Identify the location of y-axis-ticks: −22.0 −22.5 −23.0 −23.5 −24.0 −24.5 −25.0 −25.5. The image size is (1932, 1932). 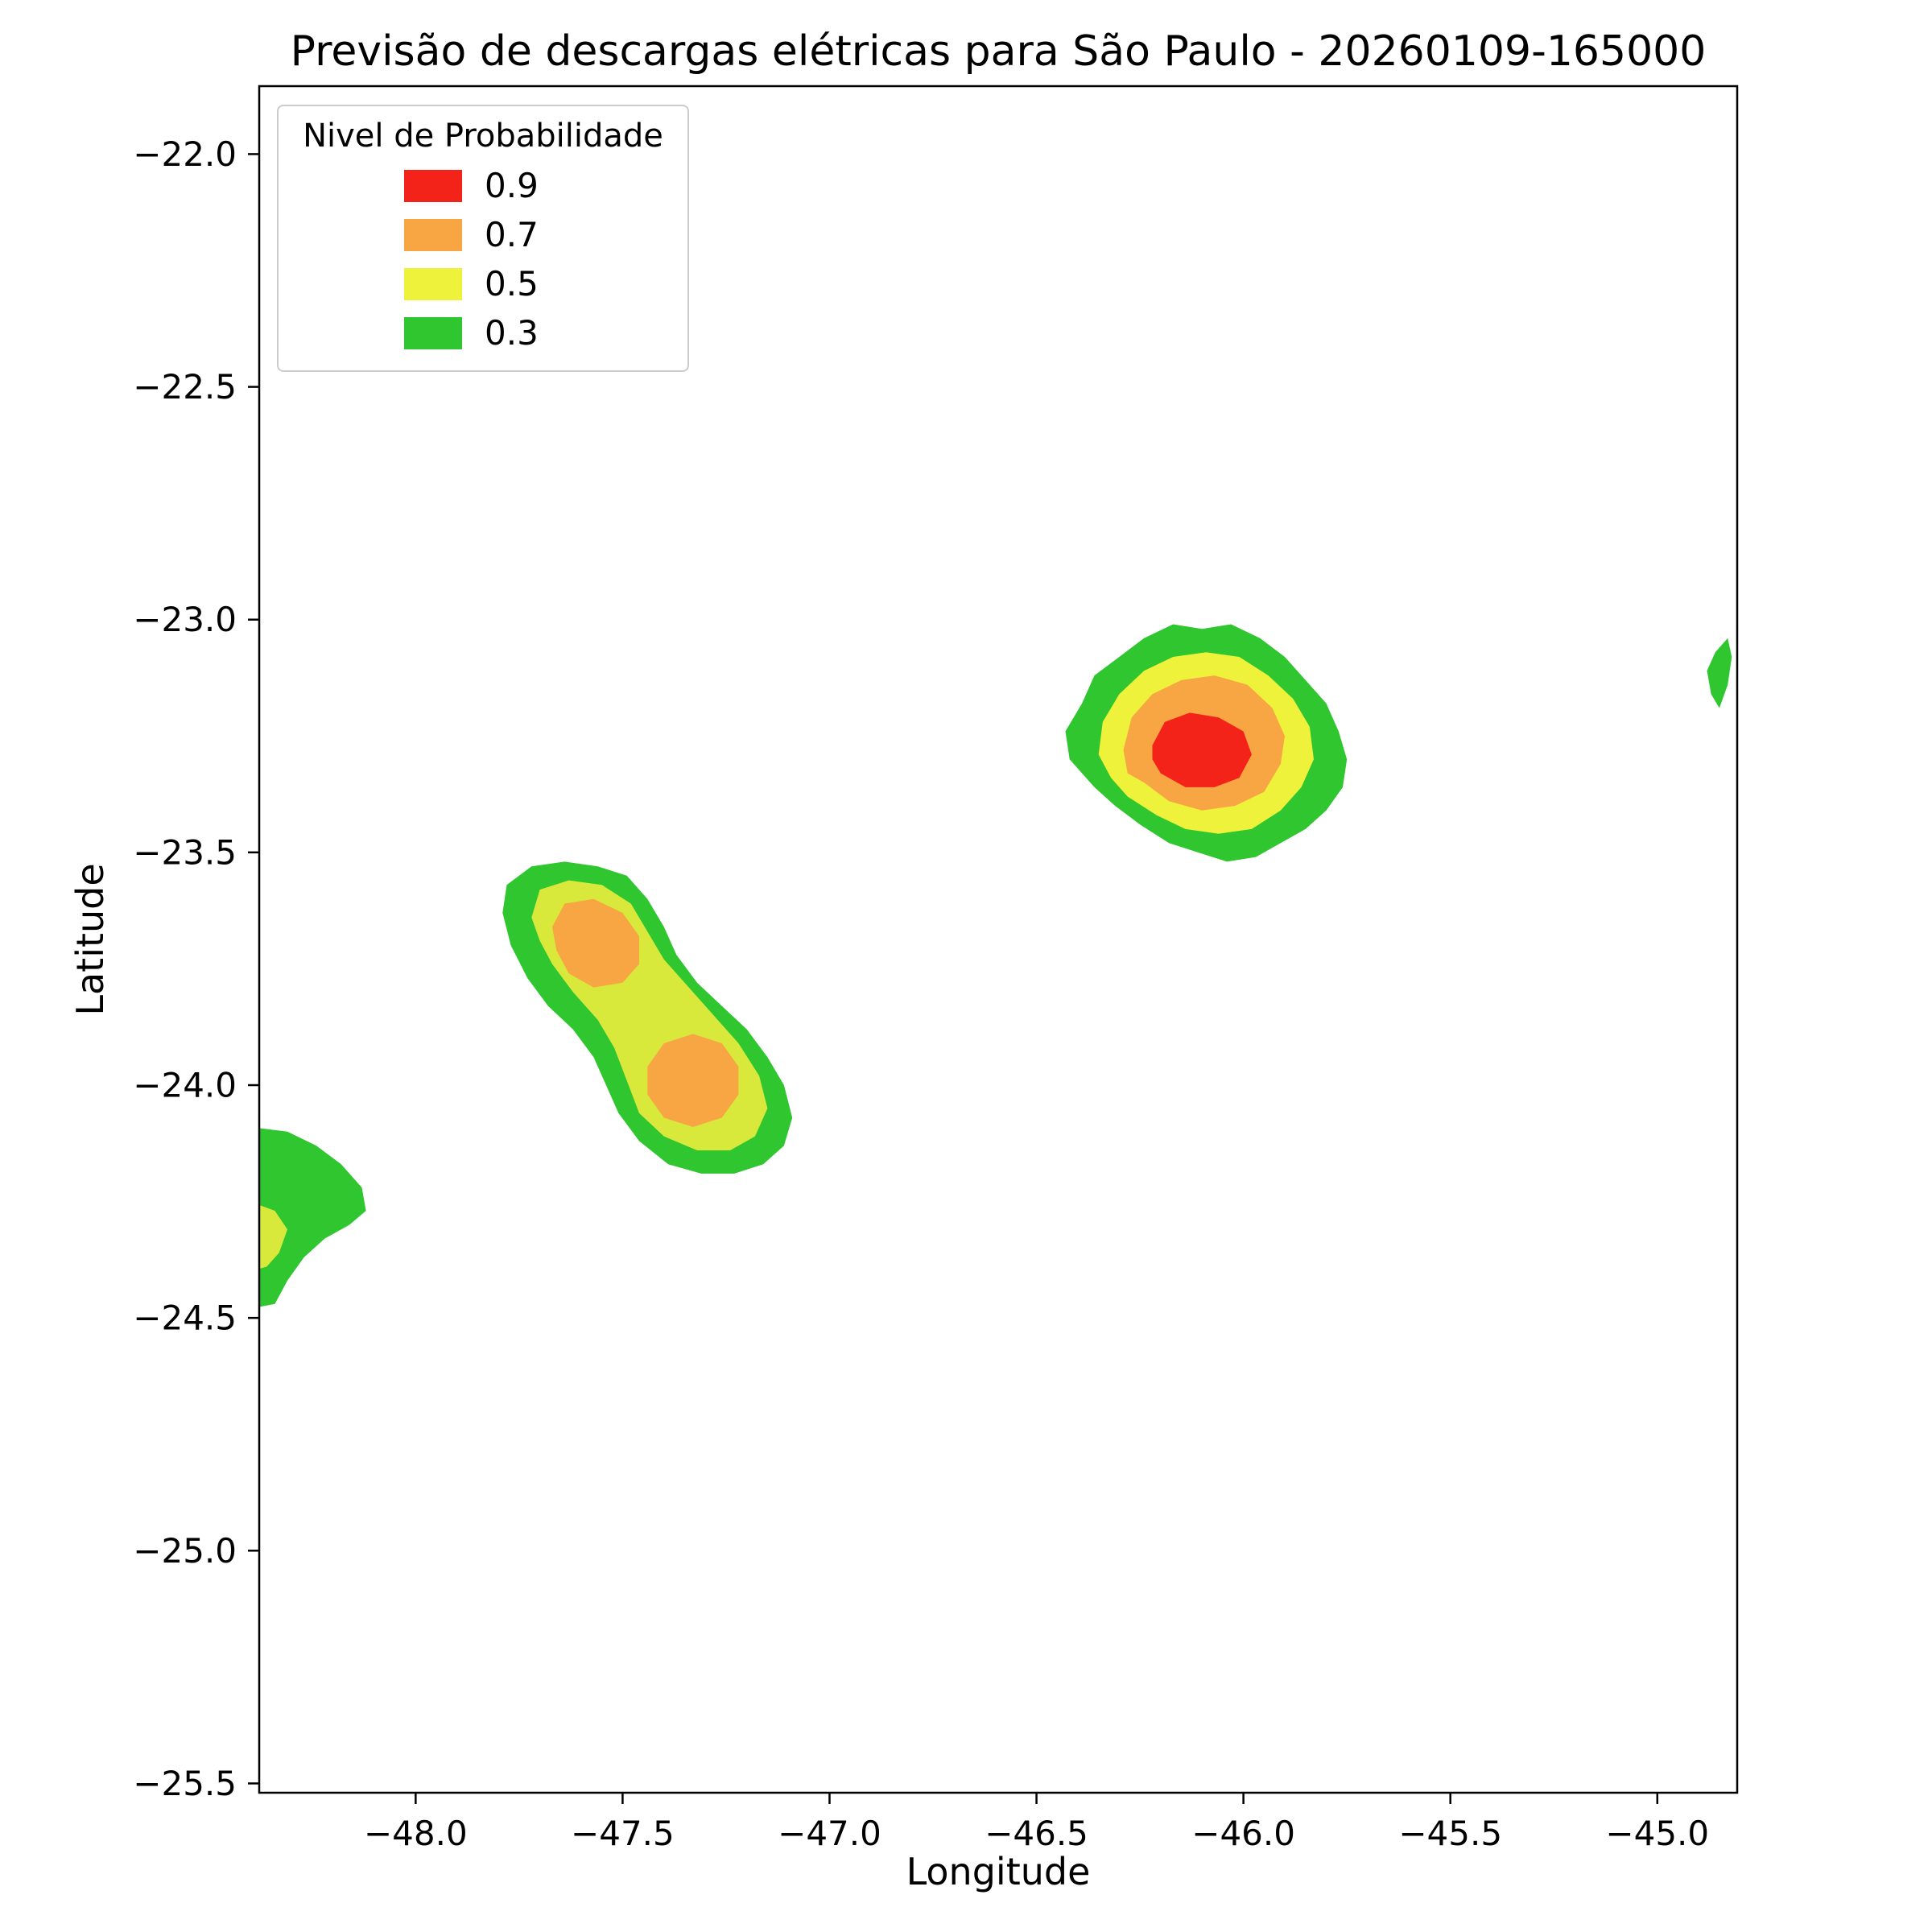
(196, 968).